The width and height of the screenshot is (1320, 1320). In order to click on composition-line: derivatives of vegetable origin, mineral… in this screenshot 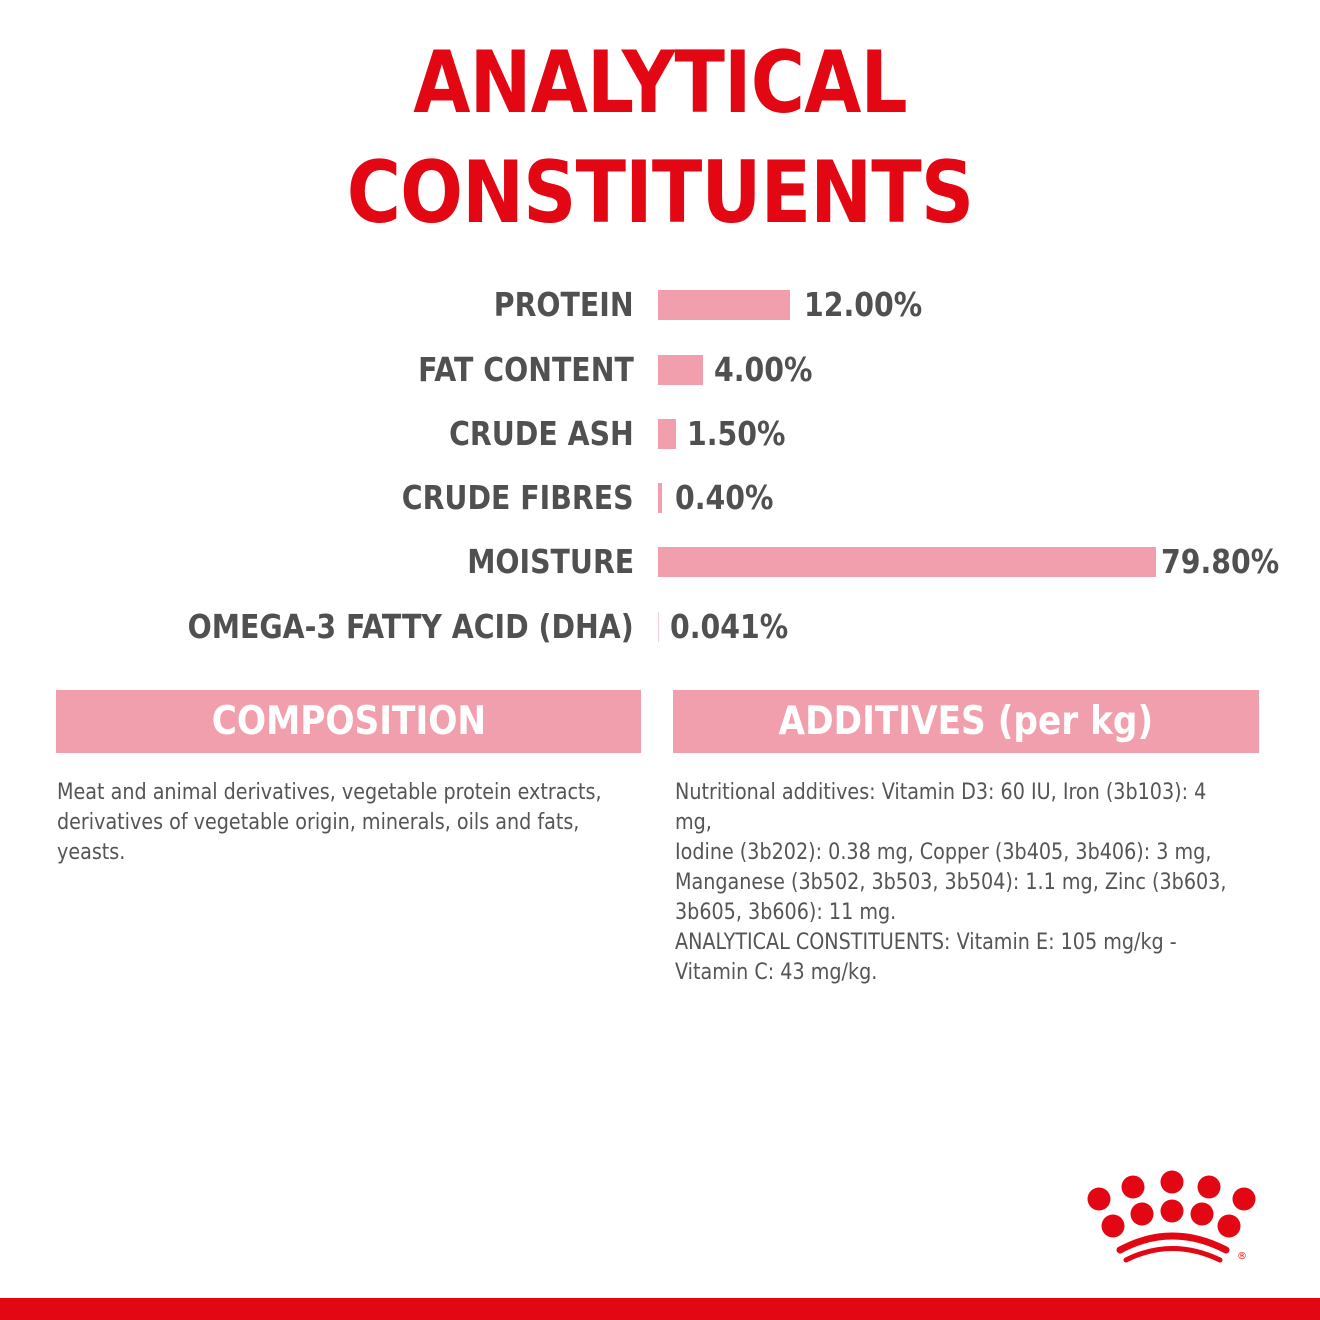, I will do `click(318, 822)`.